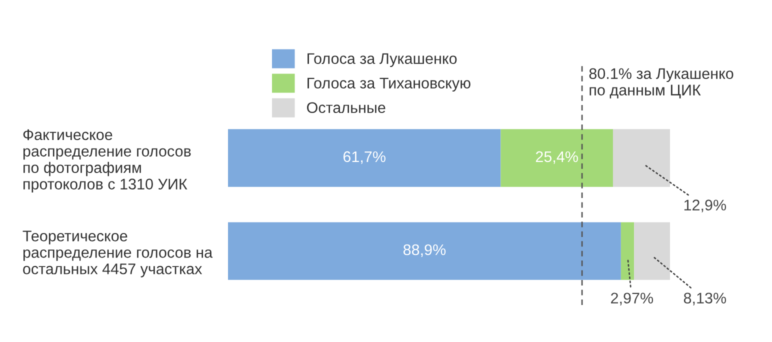 This screenshot has height=342, width=772. Describe the element at coordinates (705, 206) in the screenshot. I see `data-label: 12,9%` at that location.